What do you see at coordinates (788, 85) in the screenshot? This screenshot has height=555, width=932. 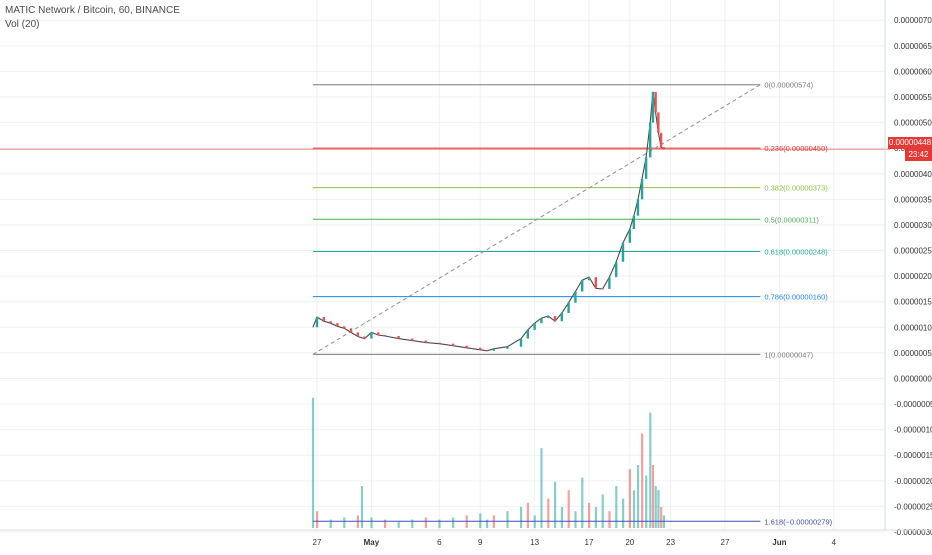 I see `fib-level-label: 0(0.00000574)` at bounding box center [788, 85].